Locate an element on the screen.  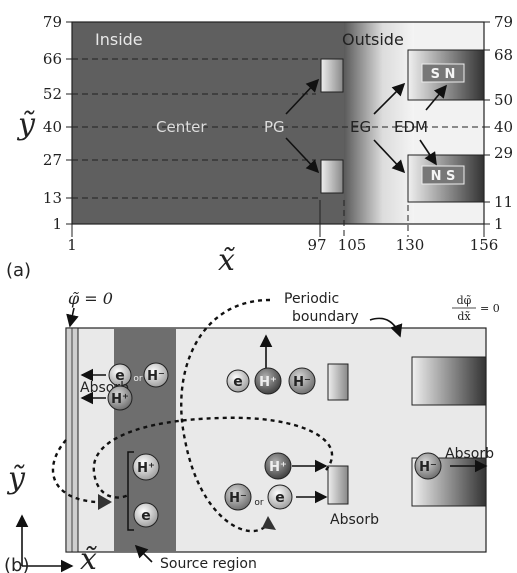
inside-label: Inside is located at coordinates (119, 39).